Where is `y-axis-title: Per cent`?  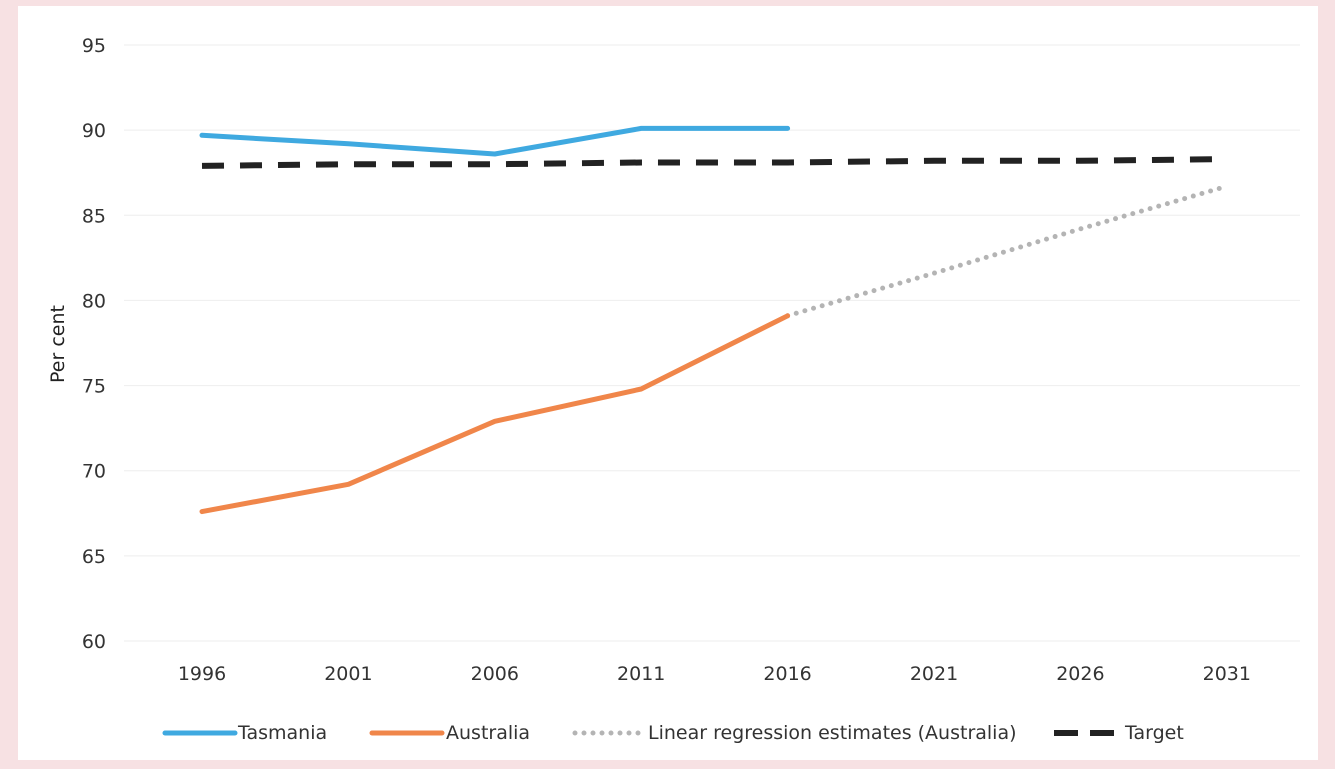 y-axis-title: Per cent is located at coordinates (58, 344).